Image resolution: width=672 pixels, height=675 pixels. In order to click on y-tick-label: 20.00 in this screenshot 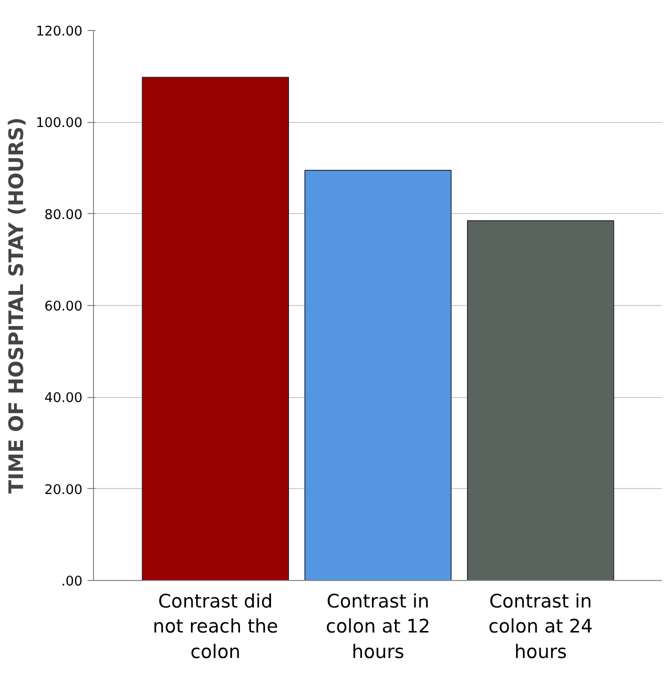, I will do `click(63, 490)`.